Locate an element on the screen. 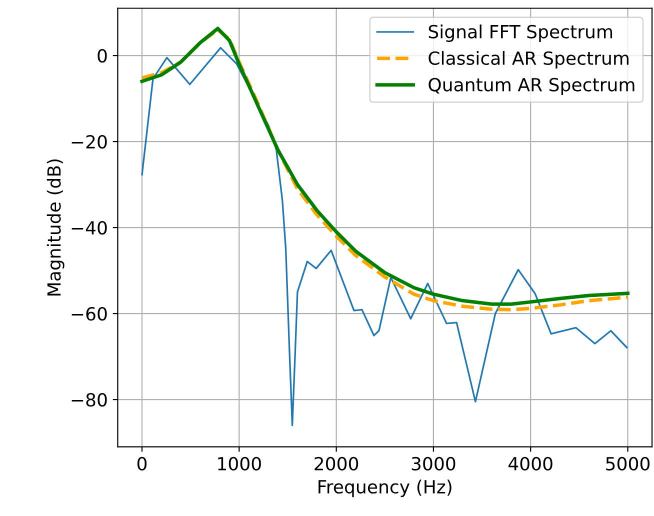 The width and height of the screenshot is (654, 516). legend-label: Classical AR Spectrum is located at coordinates (528, 59).